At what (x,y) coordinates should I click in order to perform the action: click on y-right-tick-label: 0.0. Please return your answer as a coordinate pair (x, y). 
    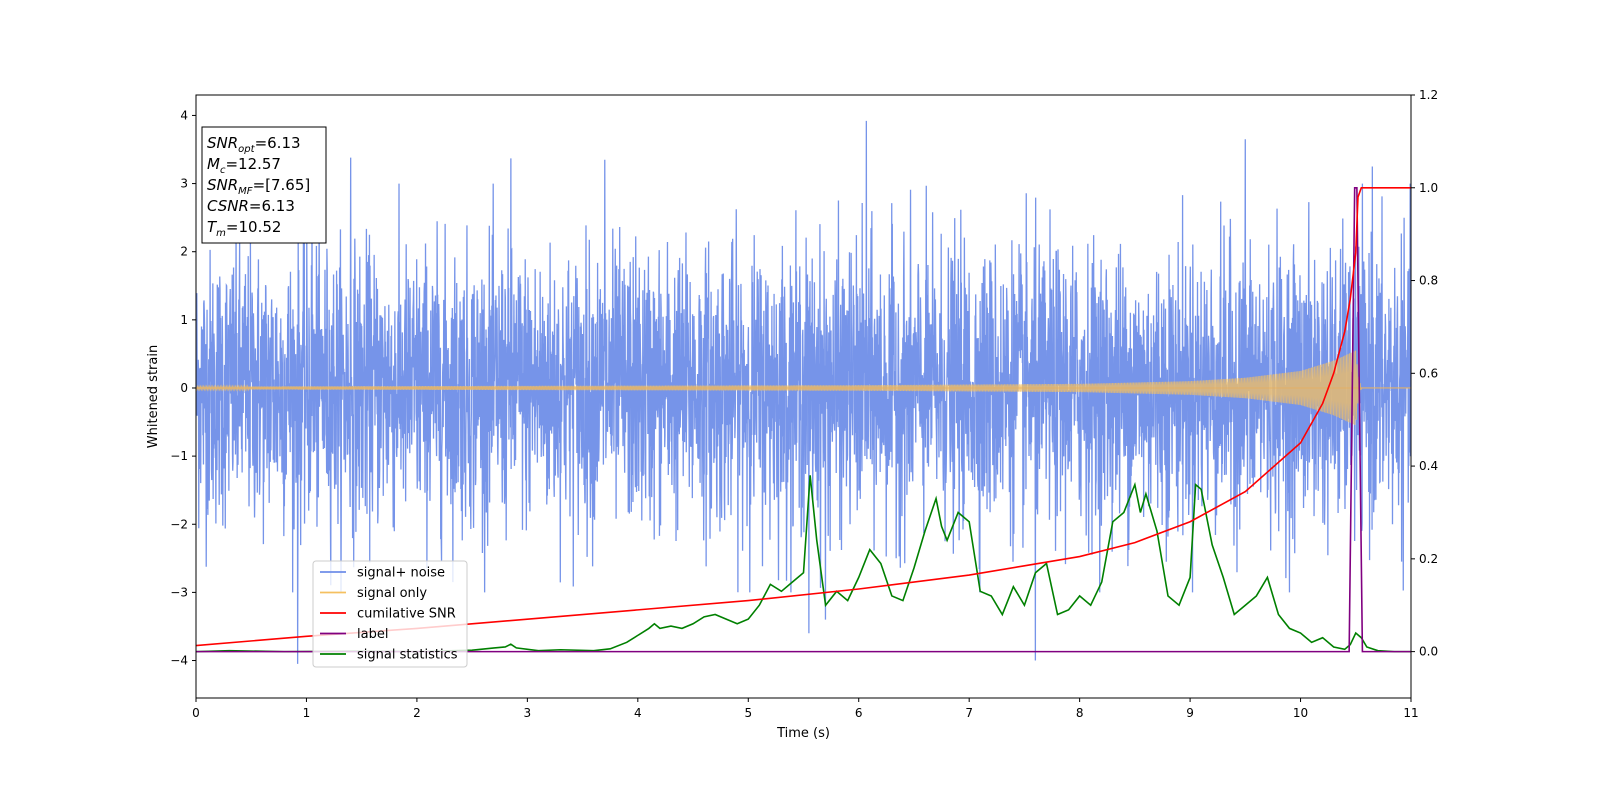
    Looking at the image, I should click on (1428, 652).